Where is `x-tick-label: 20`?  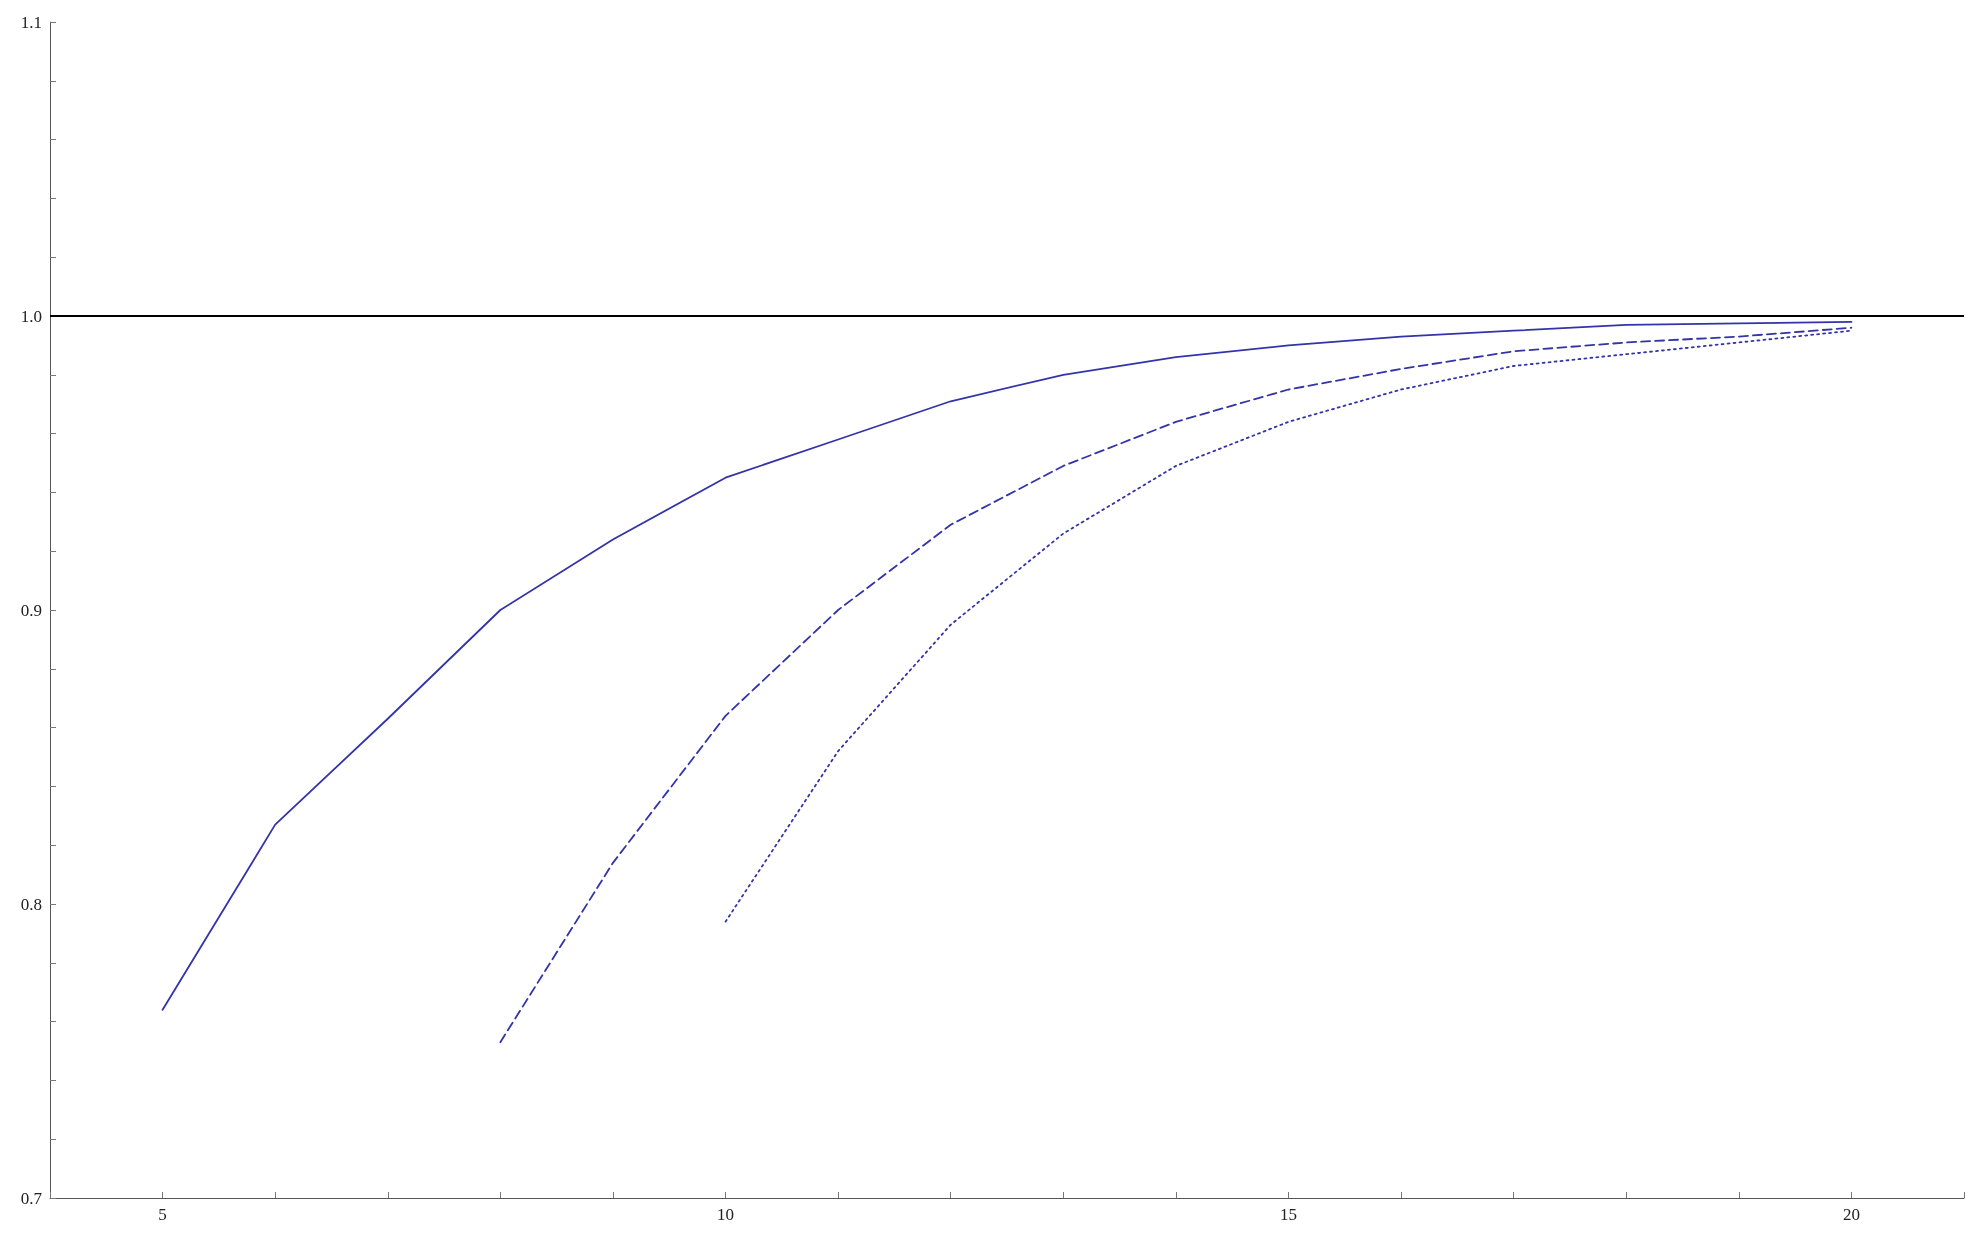
x-tick-label: 20 is located at coordinates (1851, 1214).